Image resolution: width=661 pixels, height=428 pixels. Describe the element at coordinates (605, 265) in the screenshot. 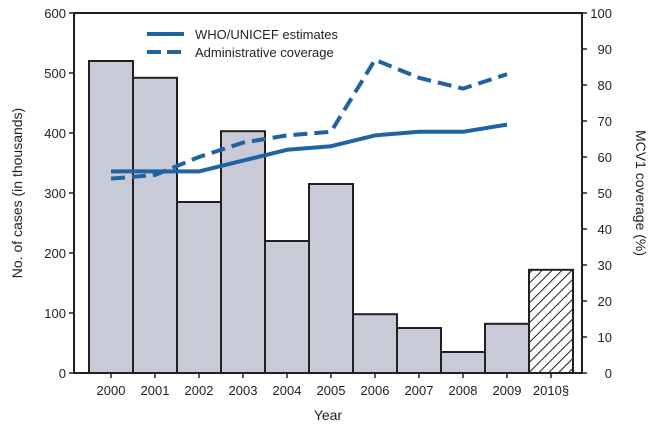

I see `y2-tick-label: 30` at that location.